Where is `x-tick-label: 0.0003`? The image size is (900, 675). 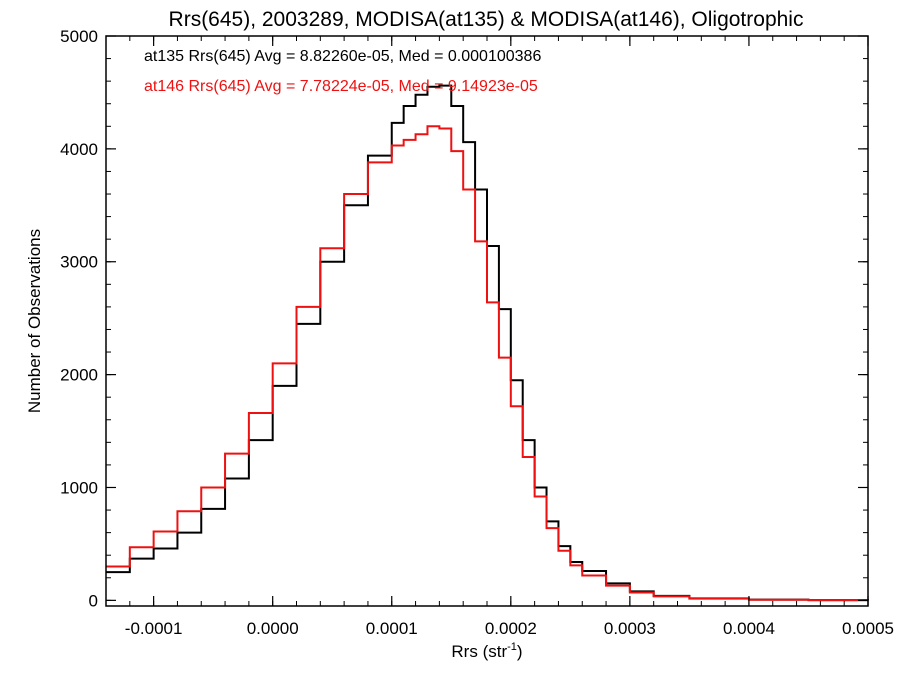
x-tick-label: 0.0003 is located at coordinates (630, 628).